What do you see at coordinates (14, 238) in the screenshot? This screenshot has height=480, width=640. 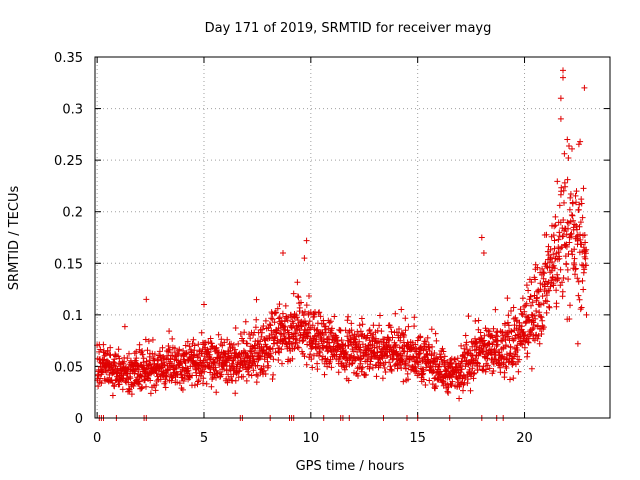 I see `y-axis-label: SRMTID / TECUs` at bounding box center [14, 238].